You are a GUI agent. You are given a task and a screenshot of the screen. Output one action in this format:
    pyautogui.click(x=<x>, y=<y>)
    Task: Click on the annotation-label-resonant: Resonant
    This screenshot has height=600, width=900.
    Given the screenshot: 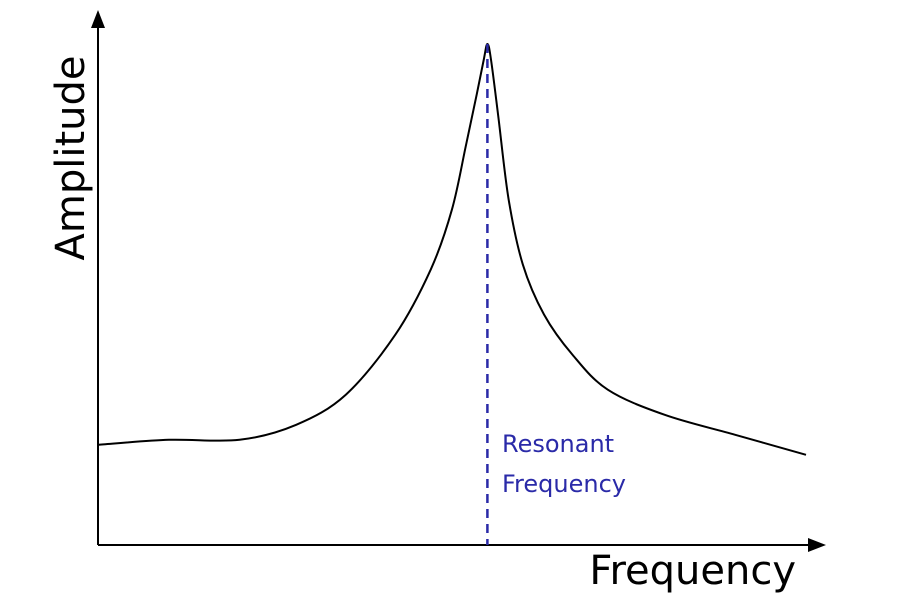 What is the action you would take?
    pyautogui.click(x=558, y=444)
    